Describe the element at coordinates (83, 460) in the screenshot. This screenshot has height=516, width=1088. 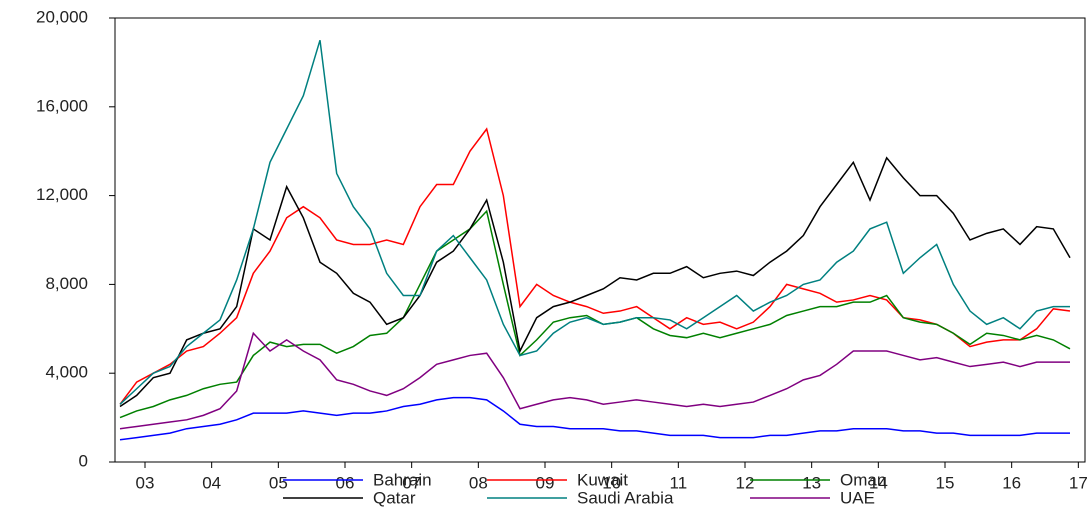
I see `y-tick-label: 0` at that location.